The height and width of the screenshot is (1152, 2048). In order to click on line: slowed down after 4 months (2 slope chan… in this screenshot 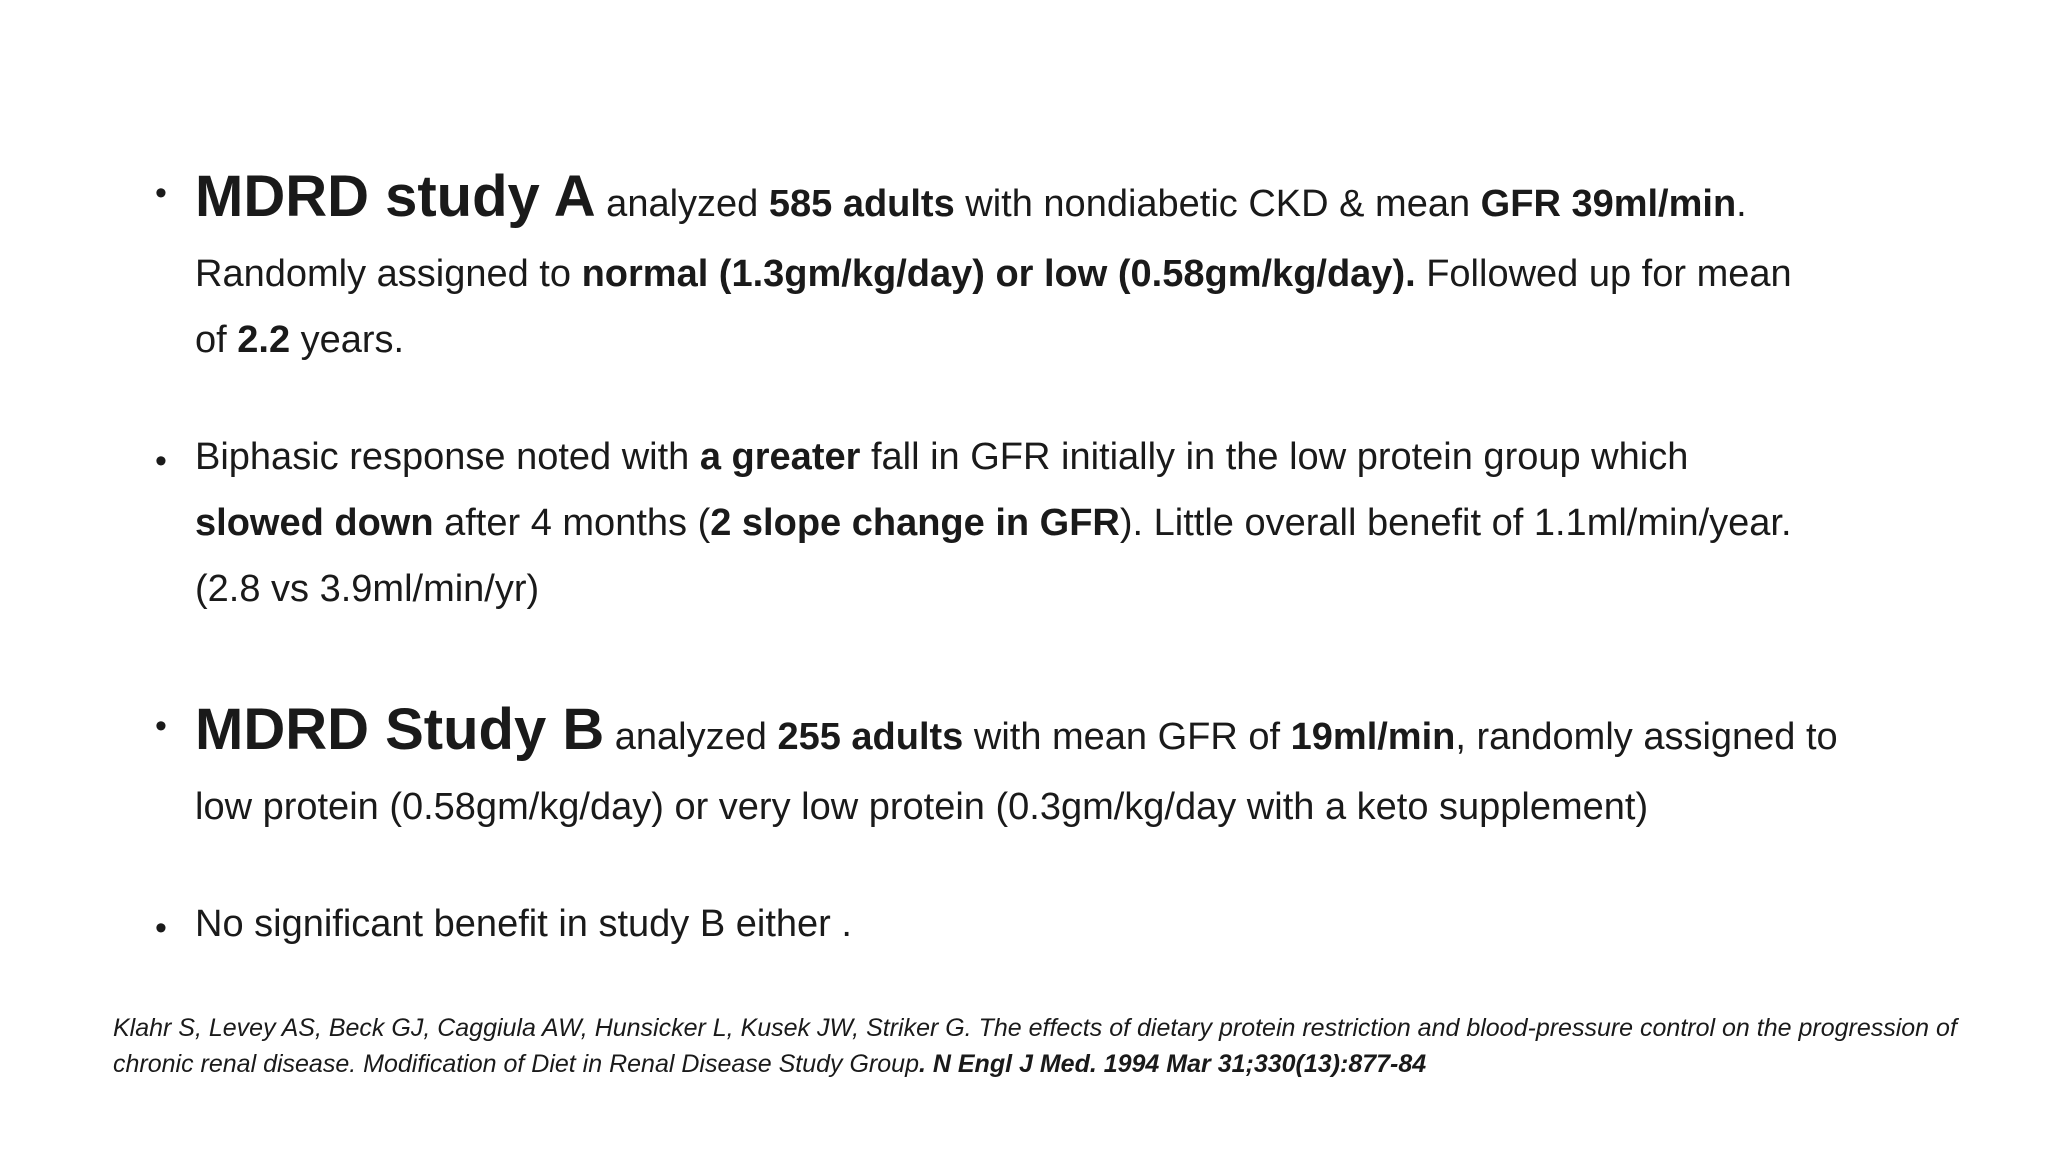, I will do `click(993, 523)`.